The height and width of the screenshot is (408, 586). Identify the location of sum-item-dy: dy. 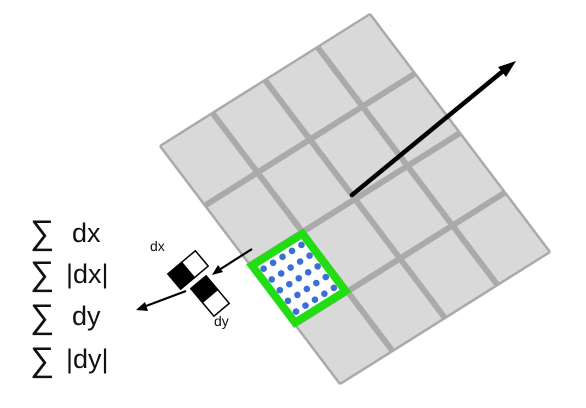
(86, 316).